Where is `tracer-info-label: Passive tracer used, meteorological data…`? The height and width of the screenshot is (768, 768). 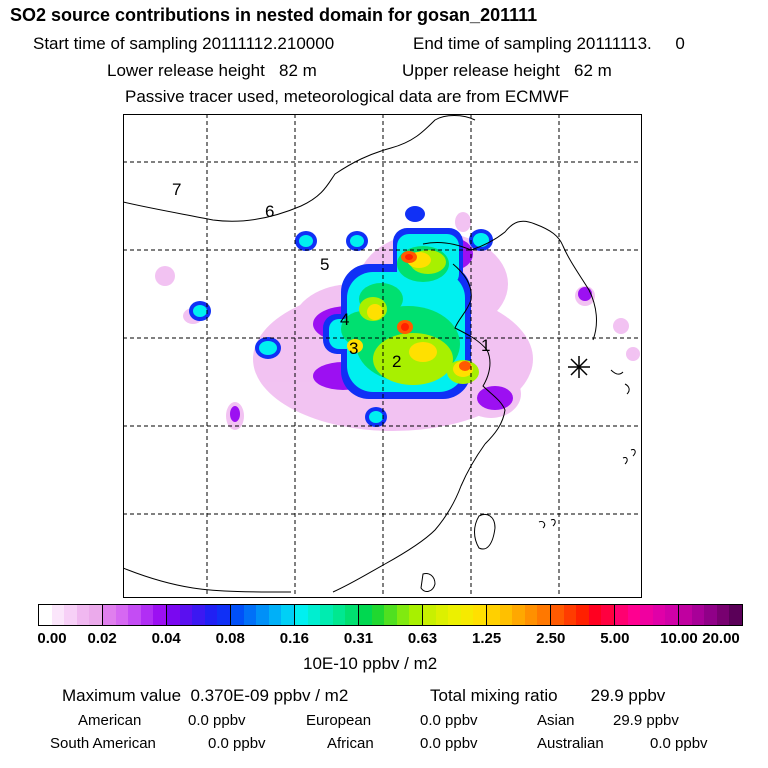 tracer-info-label: Passive tracer used, meteorological data… is located at coordinates (347, 96).